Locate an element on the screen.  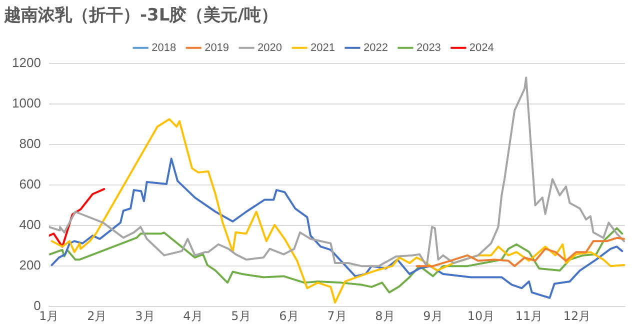
y-tick-label: 800 is located at coordinates (30, 144).